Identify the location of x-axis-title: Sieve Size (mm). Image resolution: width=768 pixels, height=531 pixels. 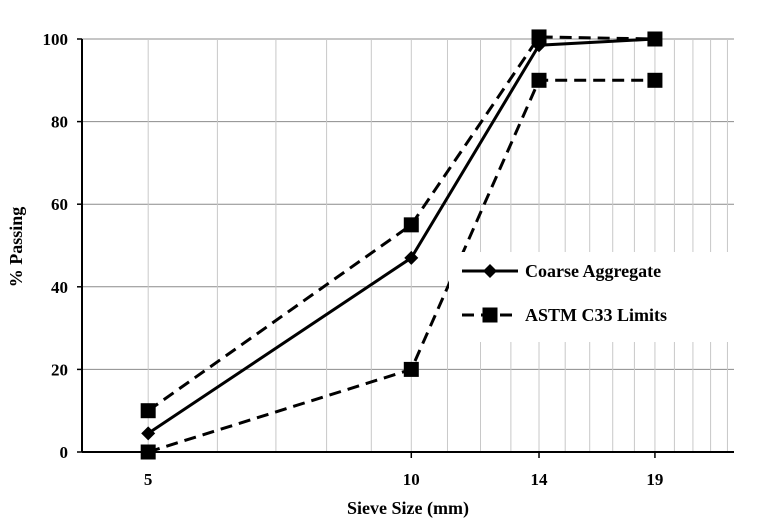
(408, 508).